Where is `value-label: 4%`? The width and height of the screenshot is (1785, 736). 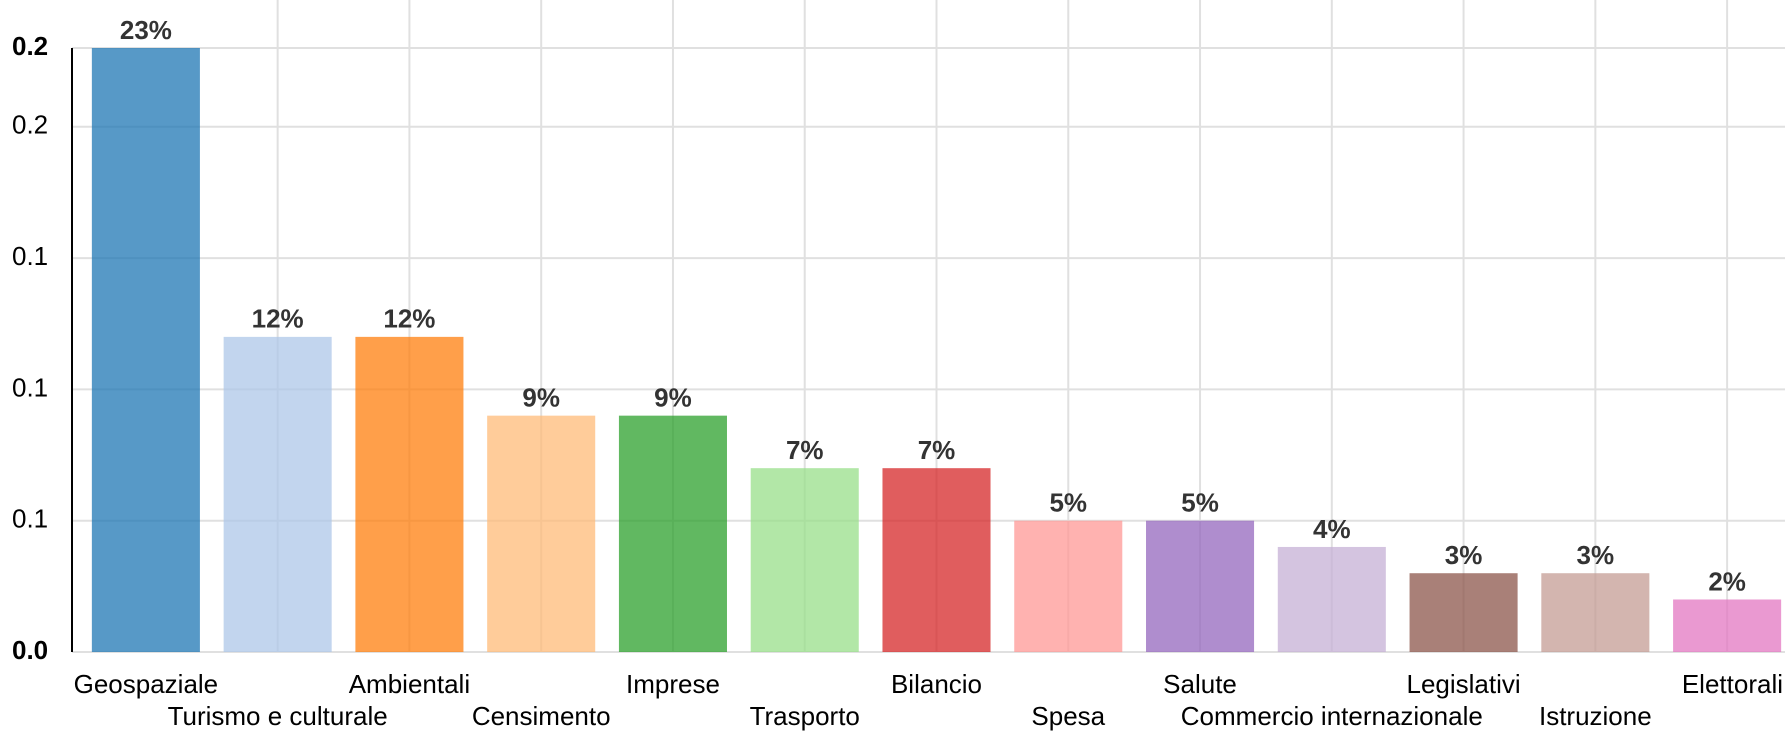 value-label: 4% is located at coordinates (1332, 529).